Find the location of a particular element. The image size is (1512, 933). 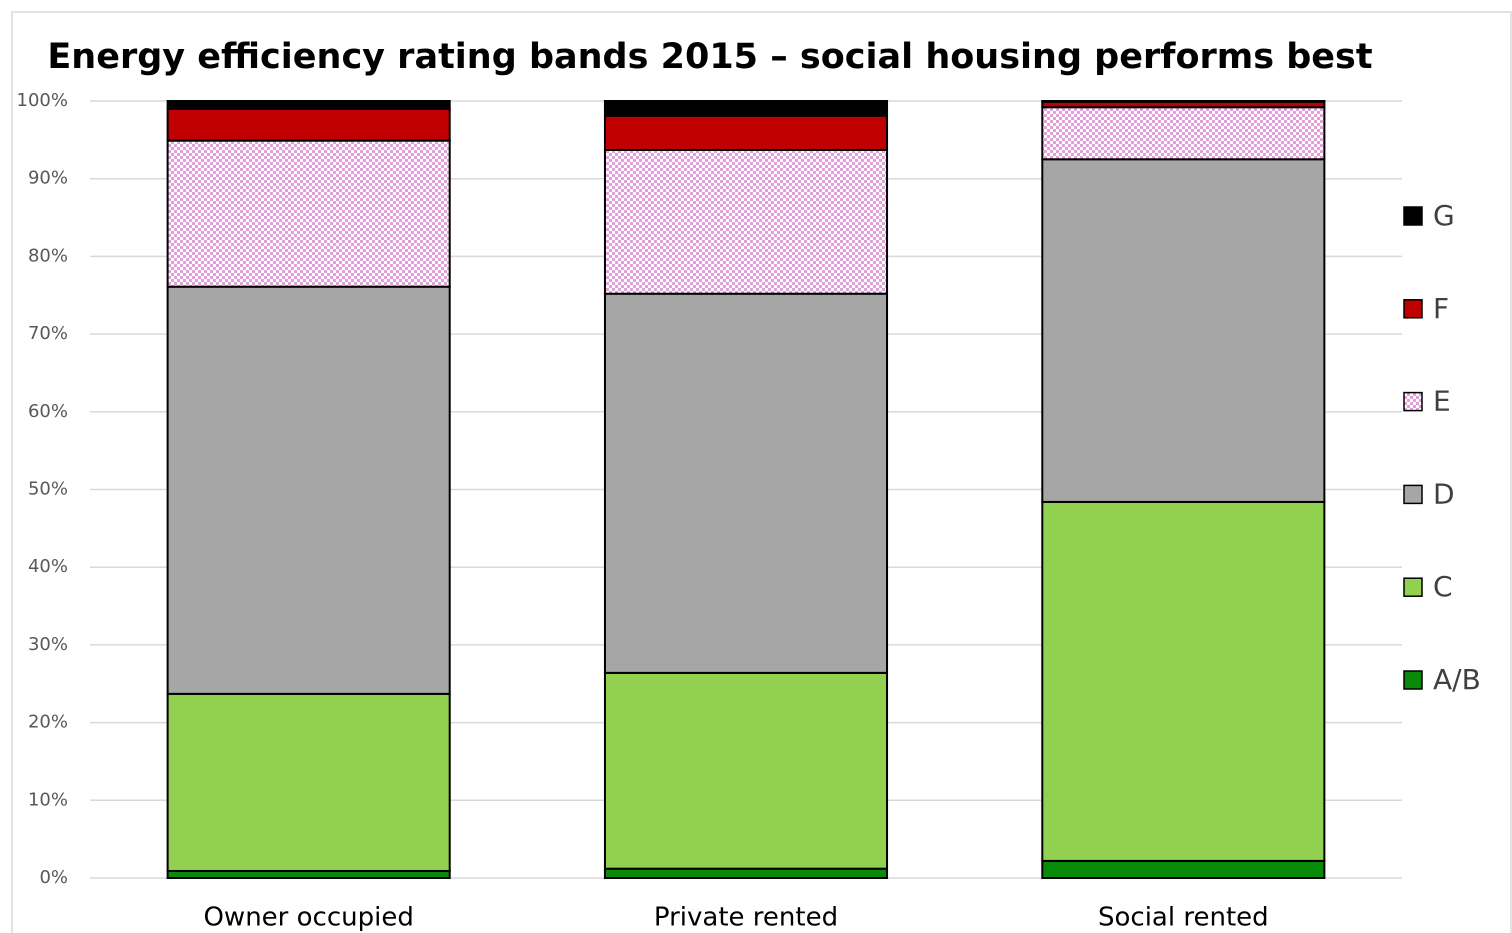

y-tick-label: 80% is located at coordinates (48, 255).